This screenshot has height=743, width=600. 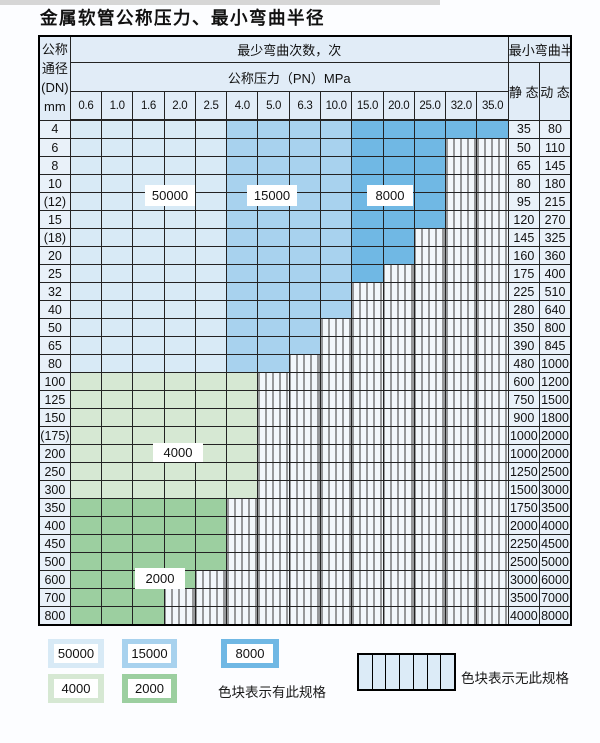 I want to click on dynamic-radius-cell: 215, so click(x=555, y=201).